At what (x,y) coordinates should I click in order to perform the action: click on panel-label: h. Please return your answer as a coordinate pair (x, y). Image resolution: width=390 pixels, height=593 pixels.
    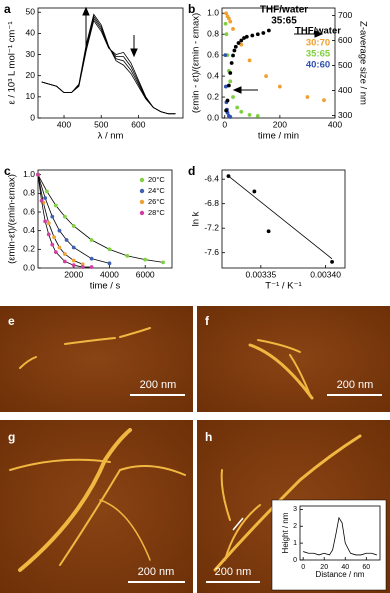
    Looking at the image, I should click on (208, 437).